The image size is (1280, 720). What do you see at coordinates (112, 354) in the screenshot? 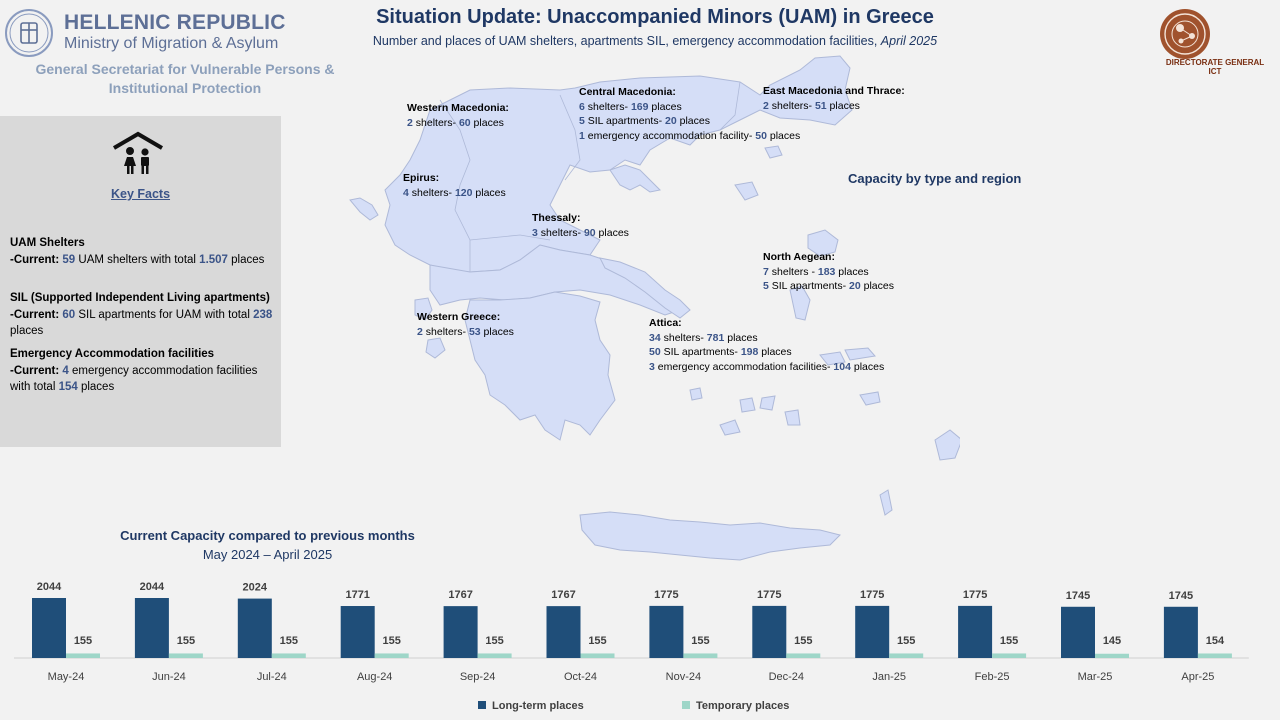
I see `fact-heading: Emergency Accommodation facilities` at bounding box center [112, 354].